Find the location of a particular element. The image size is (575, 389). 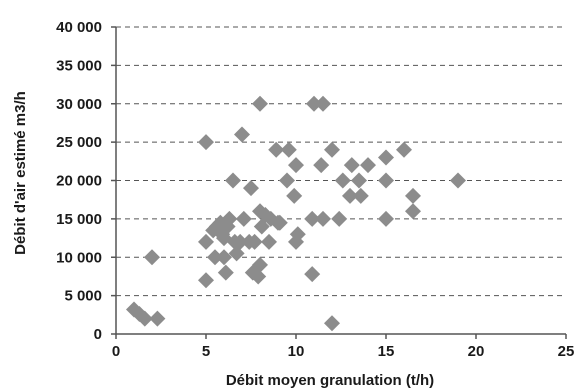

x-tick-label: 15 is located at coordinates (386, 351).